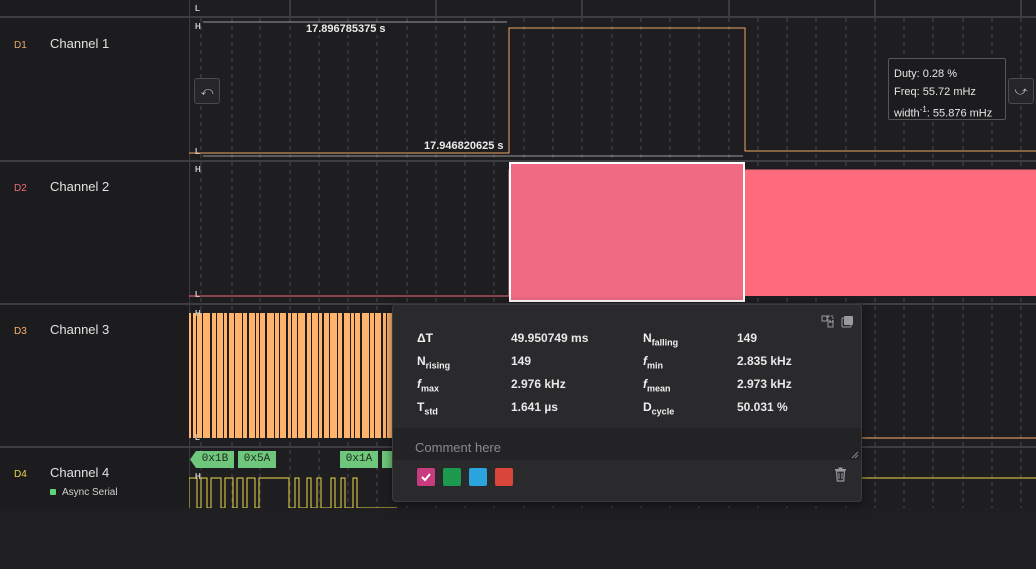 This screenshot has height=569, width=1036. What do you see at coordinates (764, 384) in the screenshot?
I see `stat-fmean-value: 2.973 kHz` at bounding box center [764, 384].